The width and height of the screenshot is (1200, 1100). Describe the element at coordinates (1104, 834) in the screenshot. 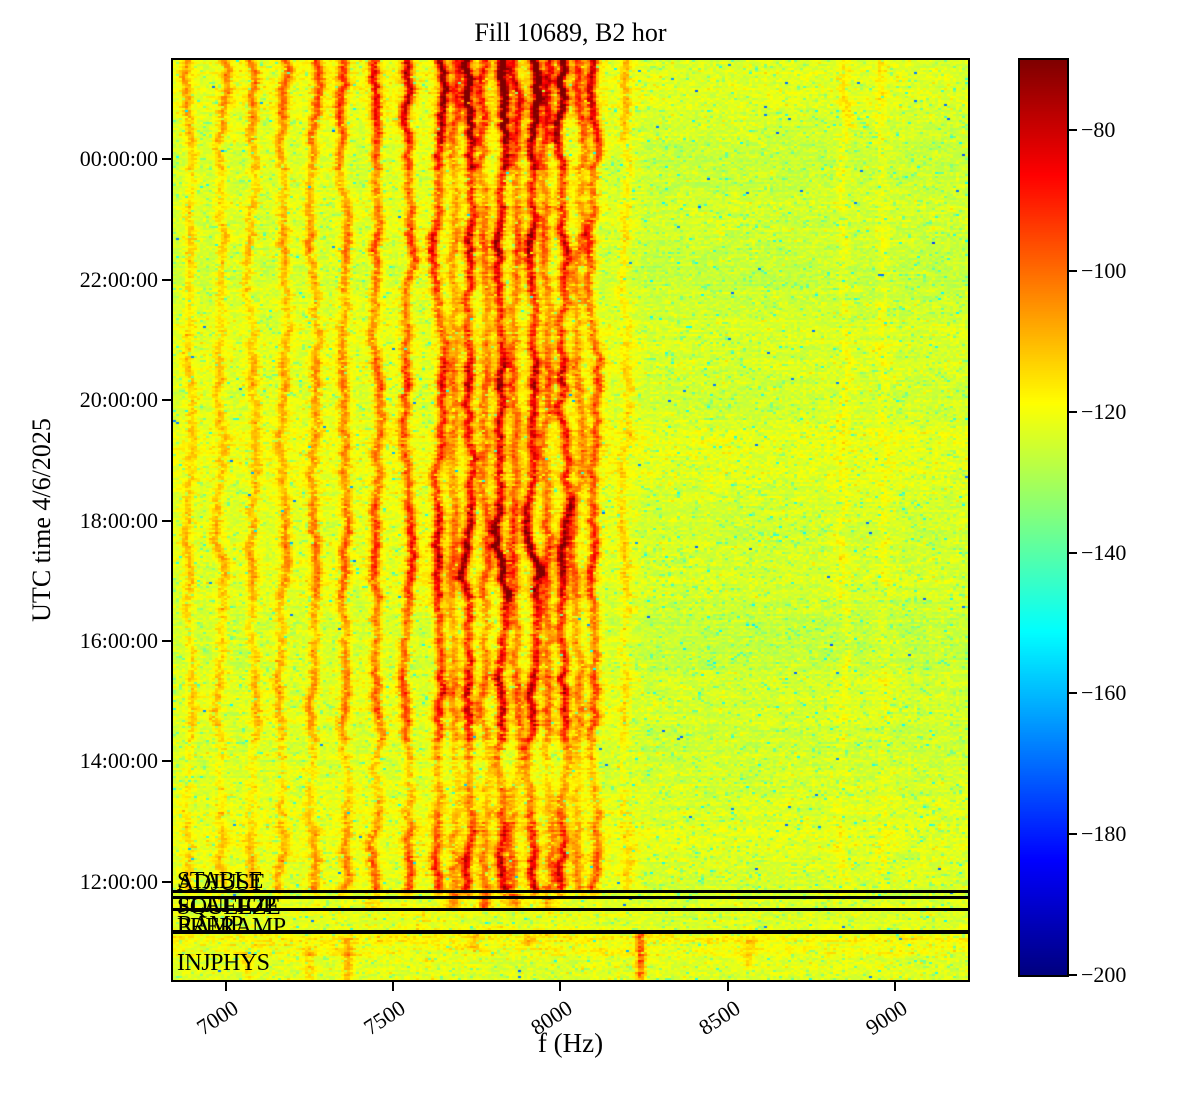

I see `colorbar-tick-label: −180` at that location.